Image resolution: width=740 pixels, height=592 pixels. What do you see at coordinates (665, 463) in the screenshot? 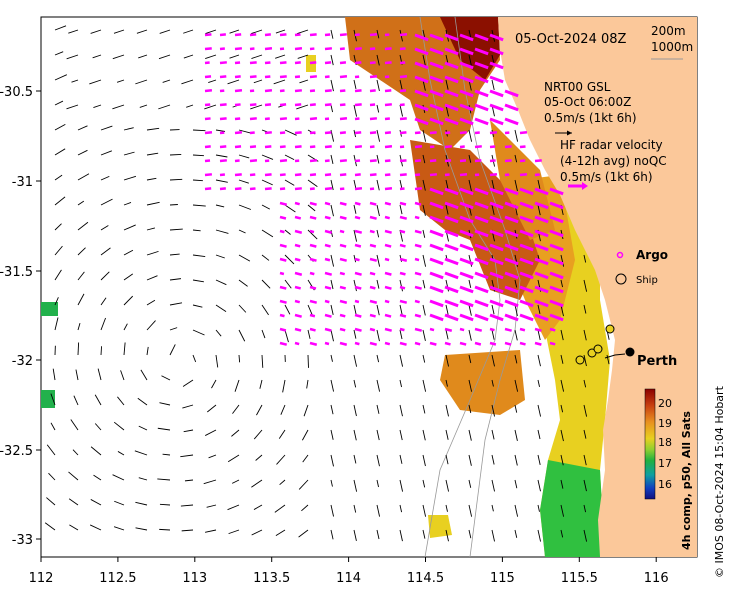
I see `colorbar-tick-17: 17` at bounding box center [665, 463].